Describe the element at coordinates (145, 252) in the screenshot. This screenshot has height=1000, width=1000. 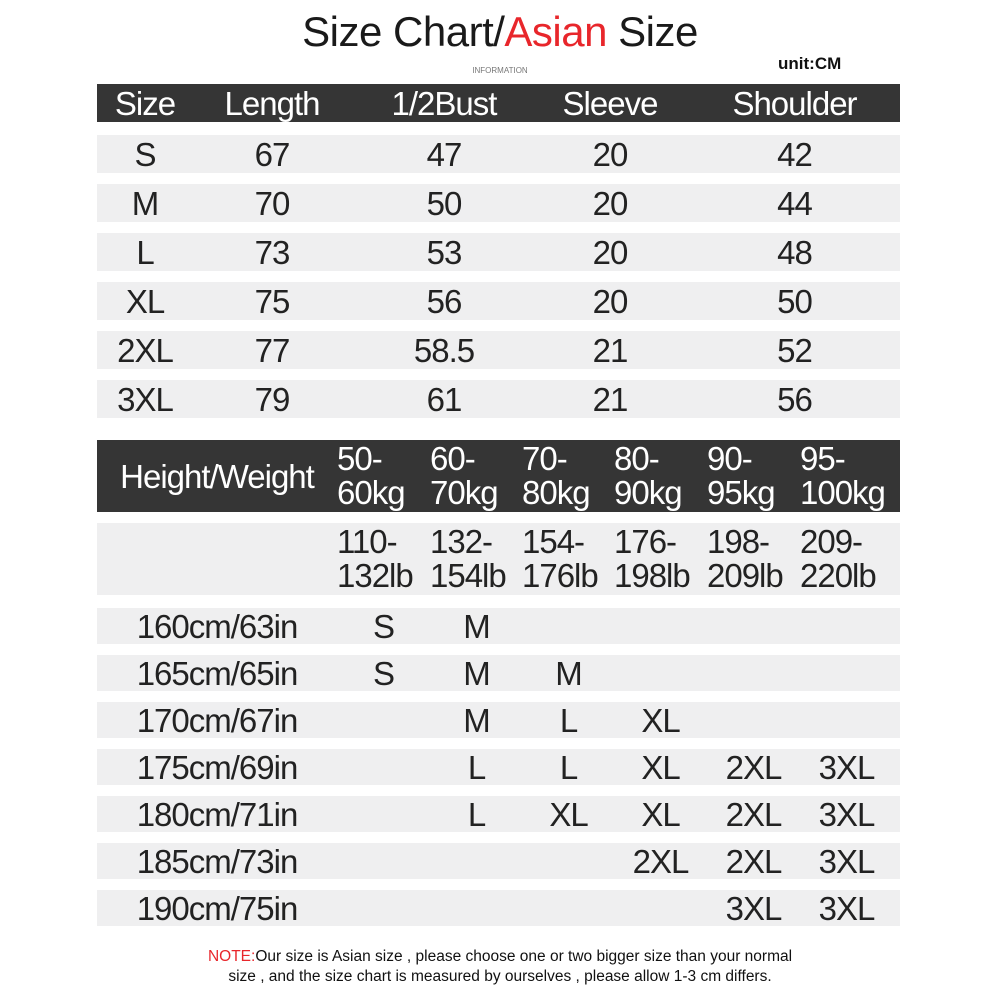
I see `table-cell: L` at that location.